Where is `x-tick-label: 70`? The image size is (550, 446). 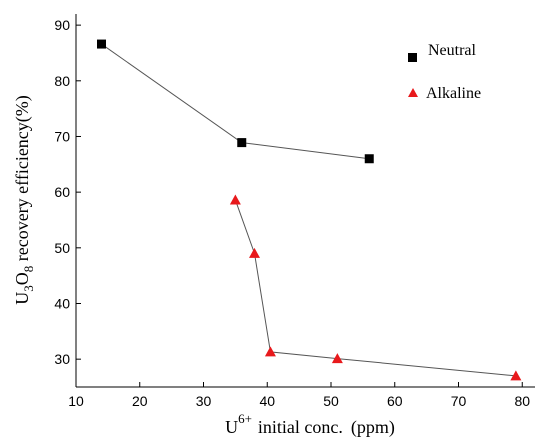
x-tick-label: 70 is located at coordinates (459, 401).